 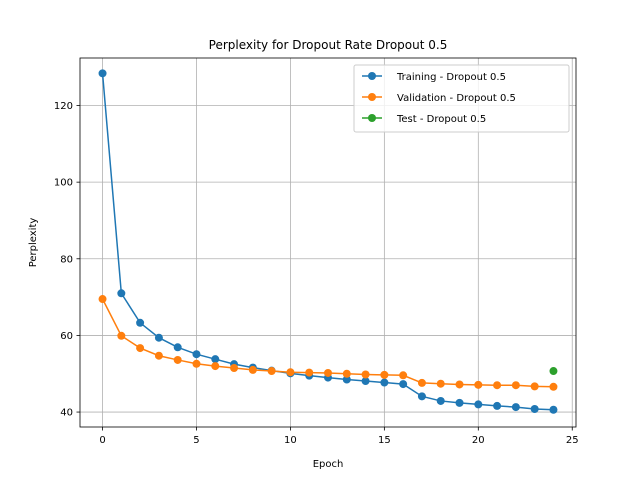 What do you see at coordinates (290, 440) in the screenshot?
I see `x-tick-label: 10` at bounding box center [290, 440].